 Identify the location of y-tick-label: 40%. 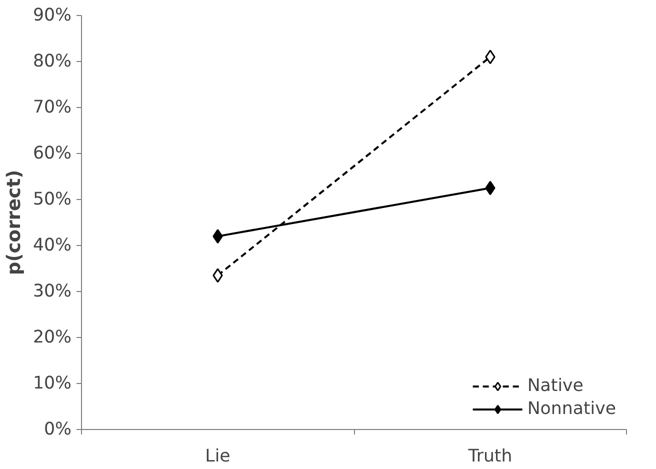
(52, 246).